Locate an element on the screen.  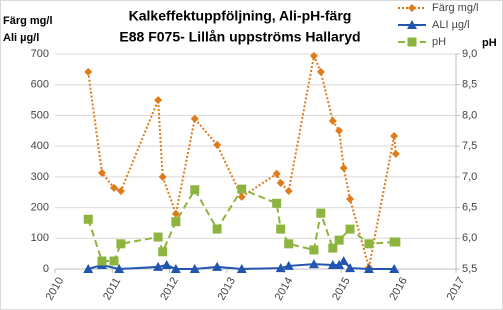
chart-title: E88 F075- Lillån uppströms Hallaryd is located at coordinates (239, 37).